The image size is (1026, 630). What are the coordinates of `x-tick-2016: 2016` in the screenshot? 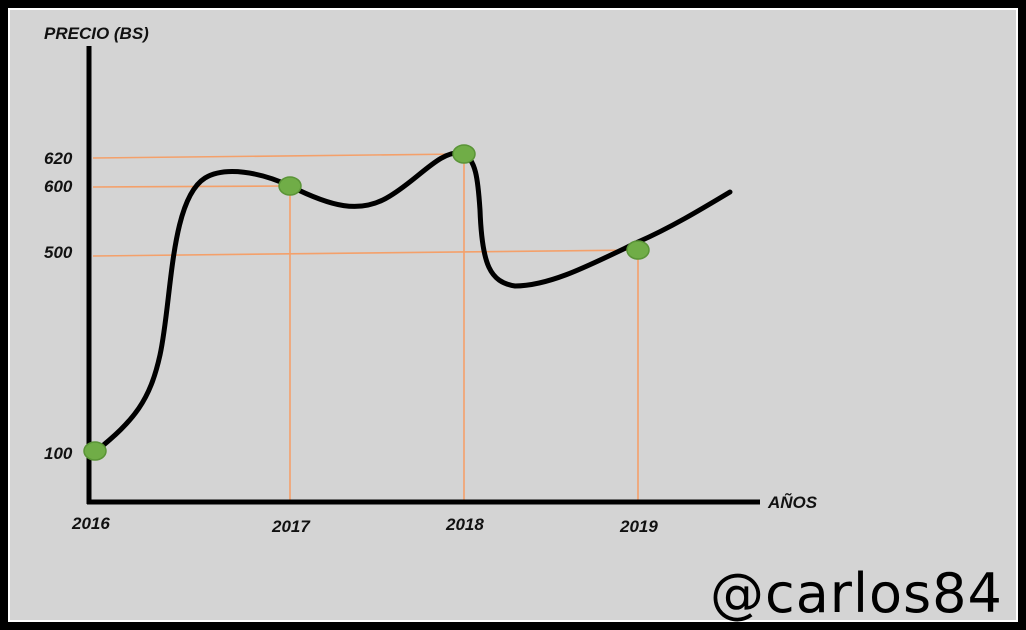 It's located at (90, 523).